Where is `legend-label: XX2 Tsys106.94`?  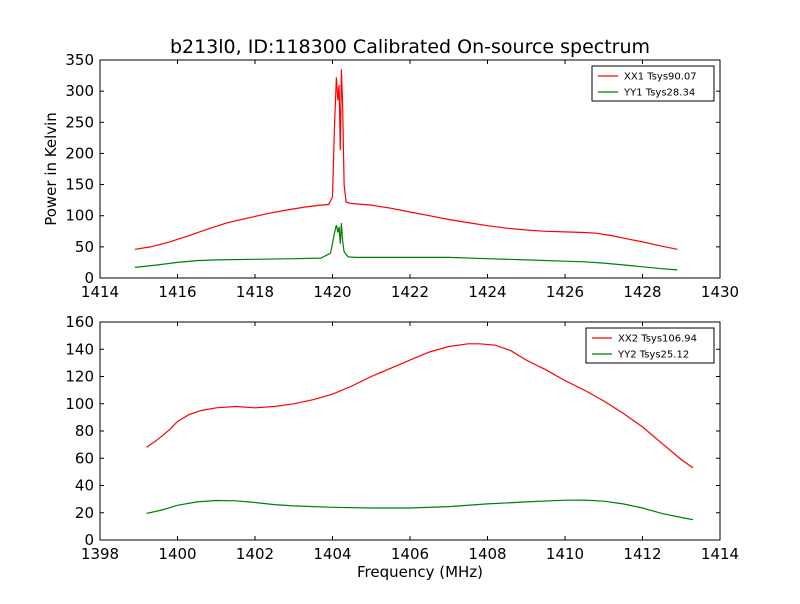
legend-label: XX2 Tsys106.94 is located at coordinates (657, 339).